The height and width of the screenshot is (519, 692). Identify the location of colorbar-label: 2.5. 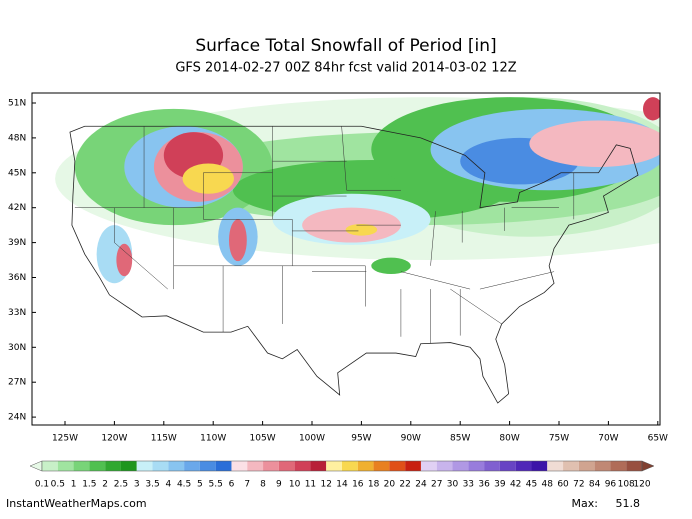
(121, 485).